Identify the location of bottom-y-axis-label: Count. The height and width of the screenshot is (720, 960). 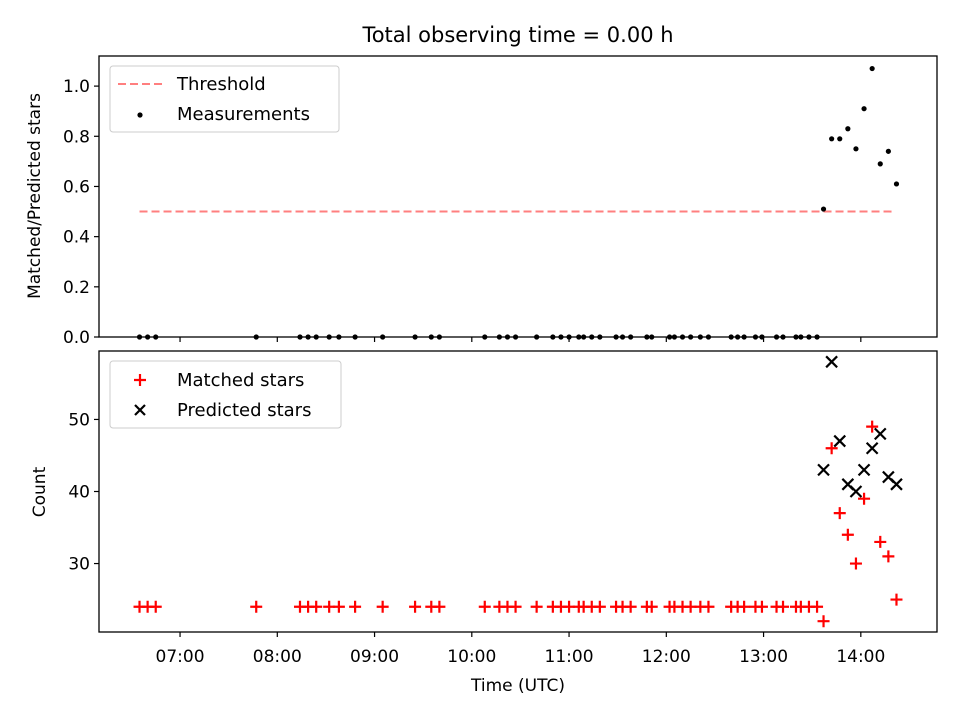
(40, 491).